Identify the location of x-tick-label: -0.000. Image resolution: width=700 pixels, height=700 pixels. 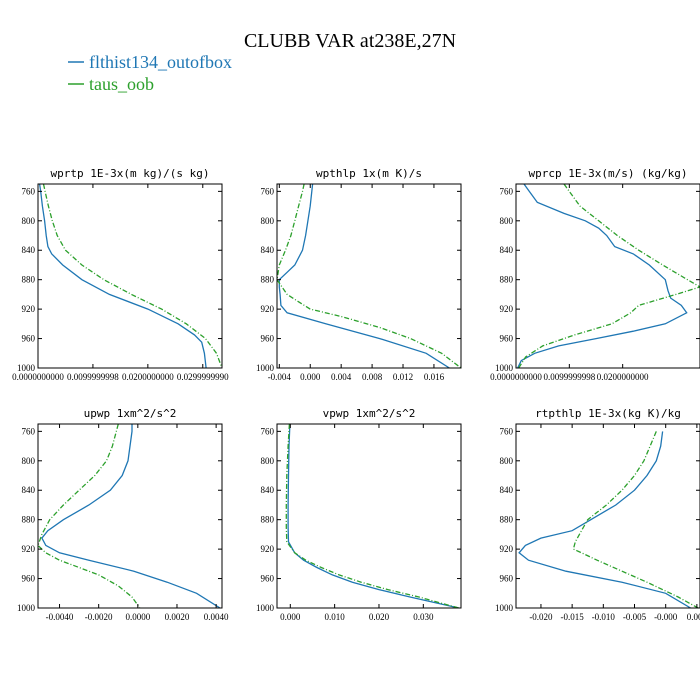
(666, 617).